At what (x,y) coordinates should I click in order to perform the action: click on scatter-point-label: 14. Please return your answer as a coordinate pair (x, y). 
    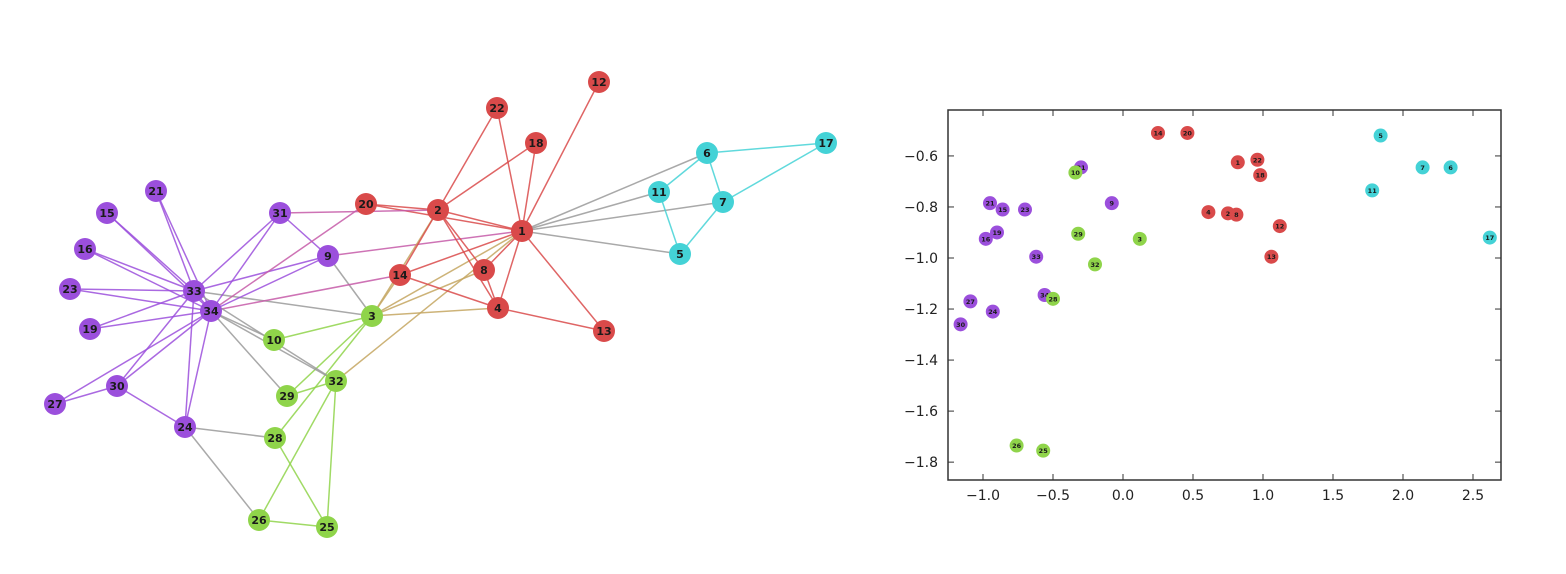
    Looking at the image, I should click on (1158, 133).